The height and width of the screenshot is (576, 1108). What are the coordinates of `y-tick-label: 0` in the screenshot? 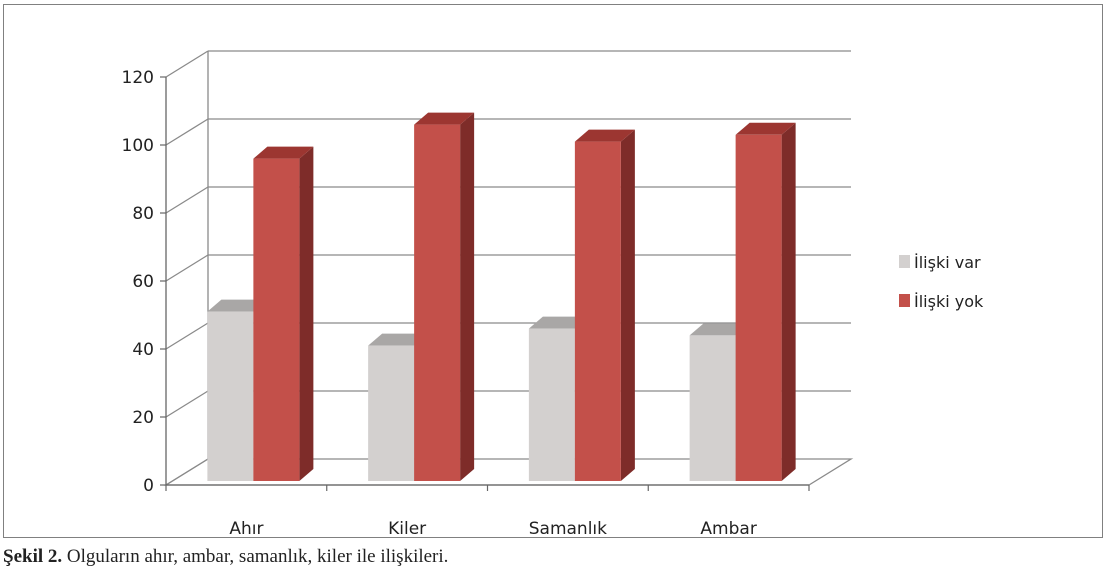 It's located at (148, 486).